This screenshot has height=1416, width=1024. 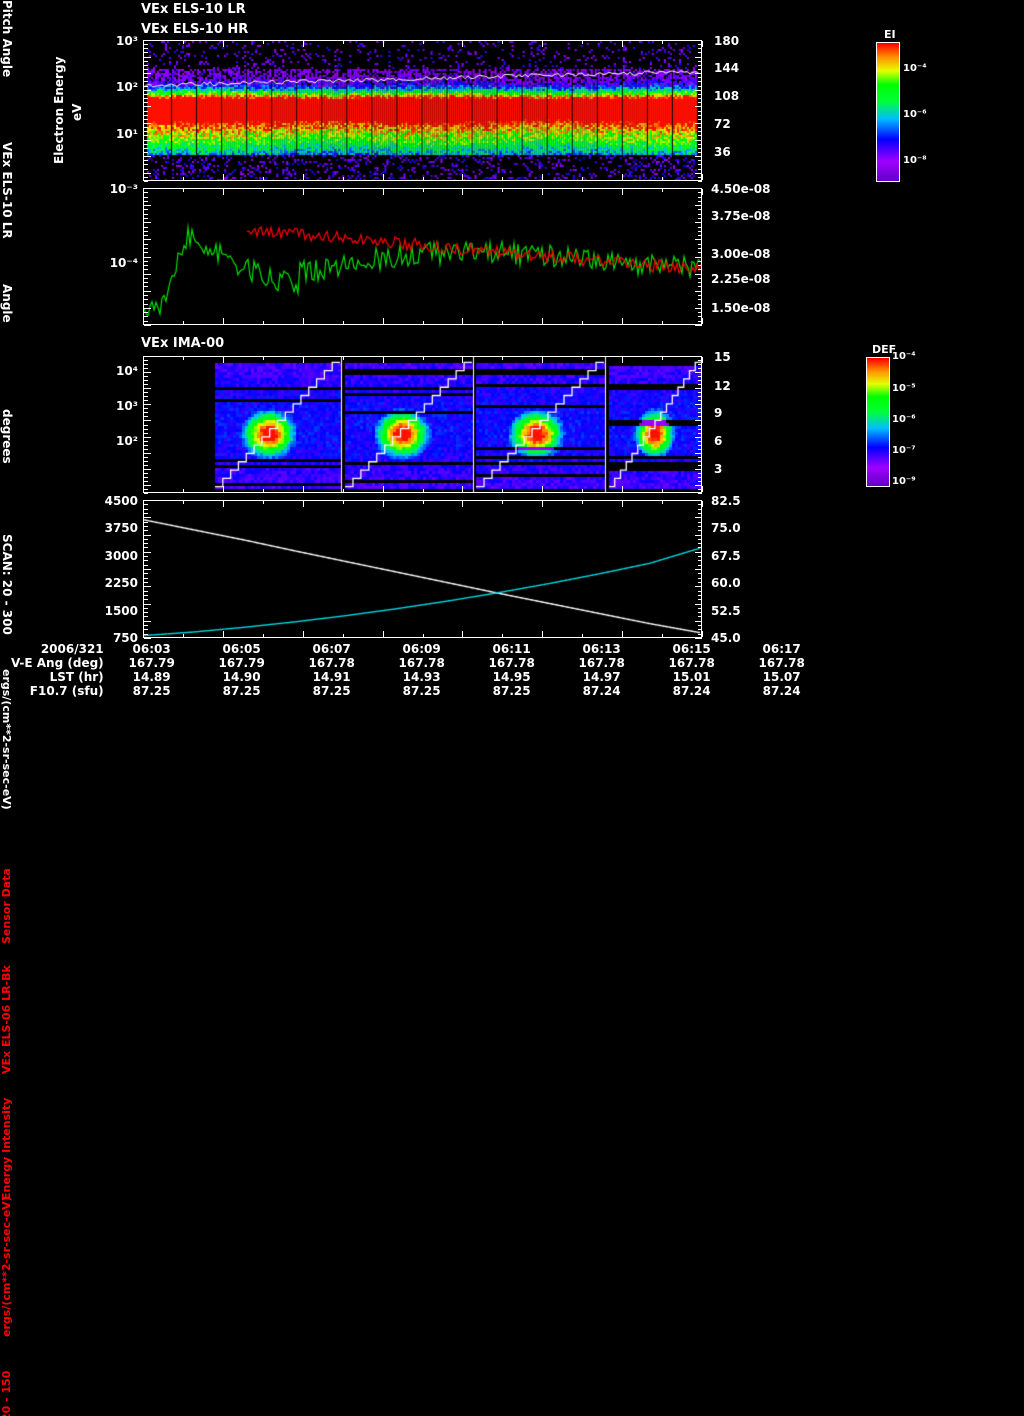 I want to click on meta-f107-4: 87.25, so click(x=511, y=691).